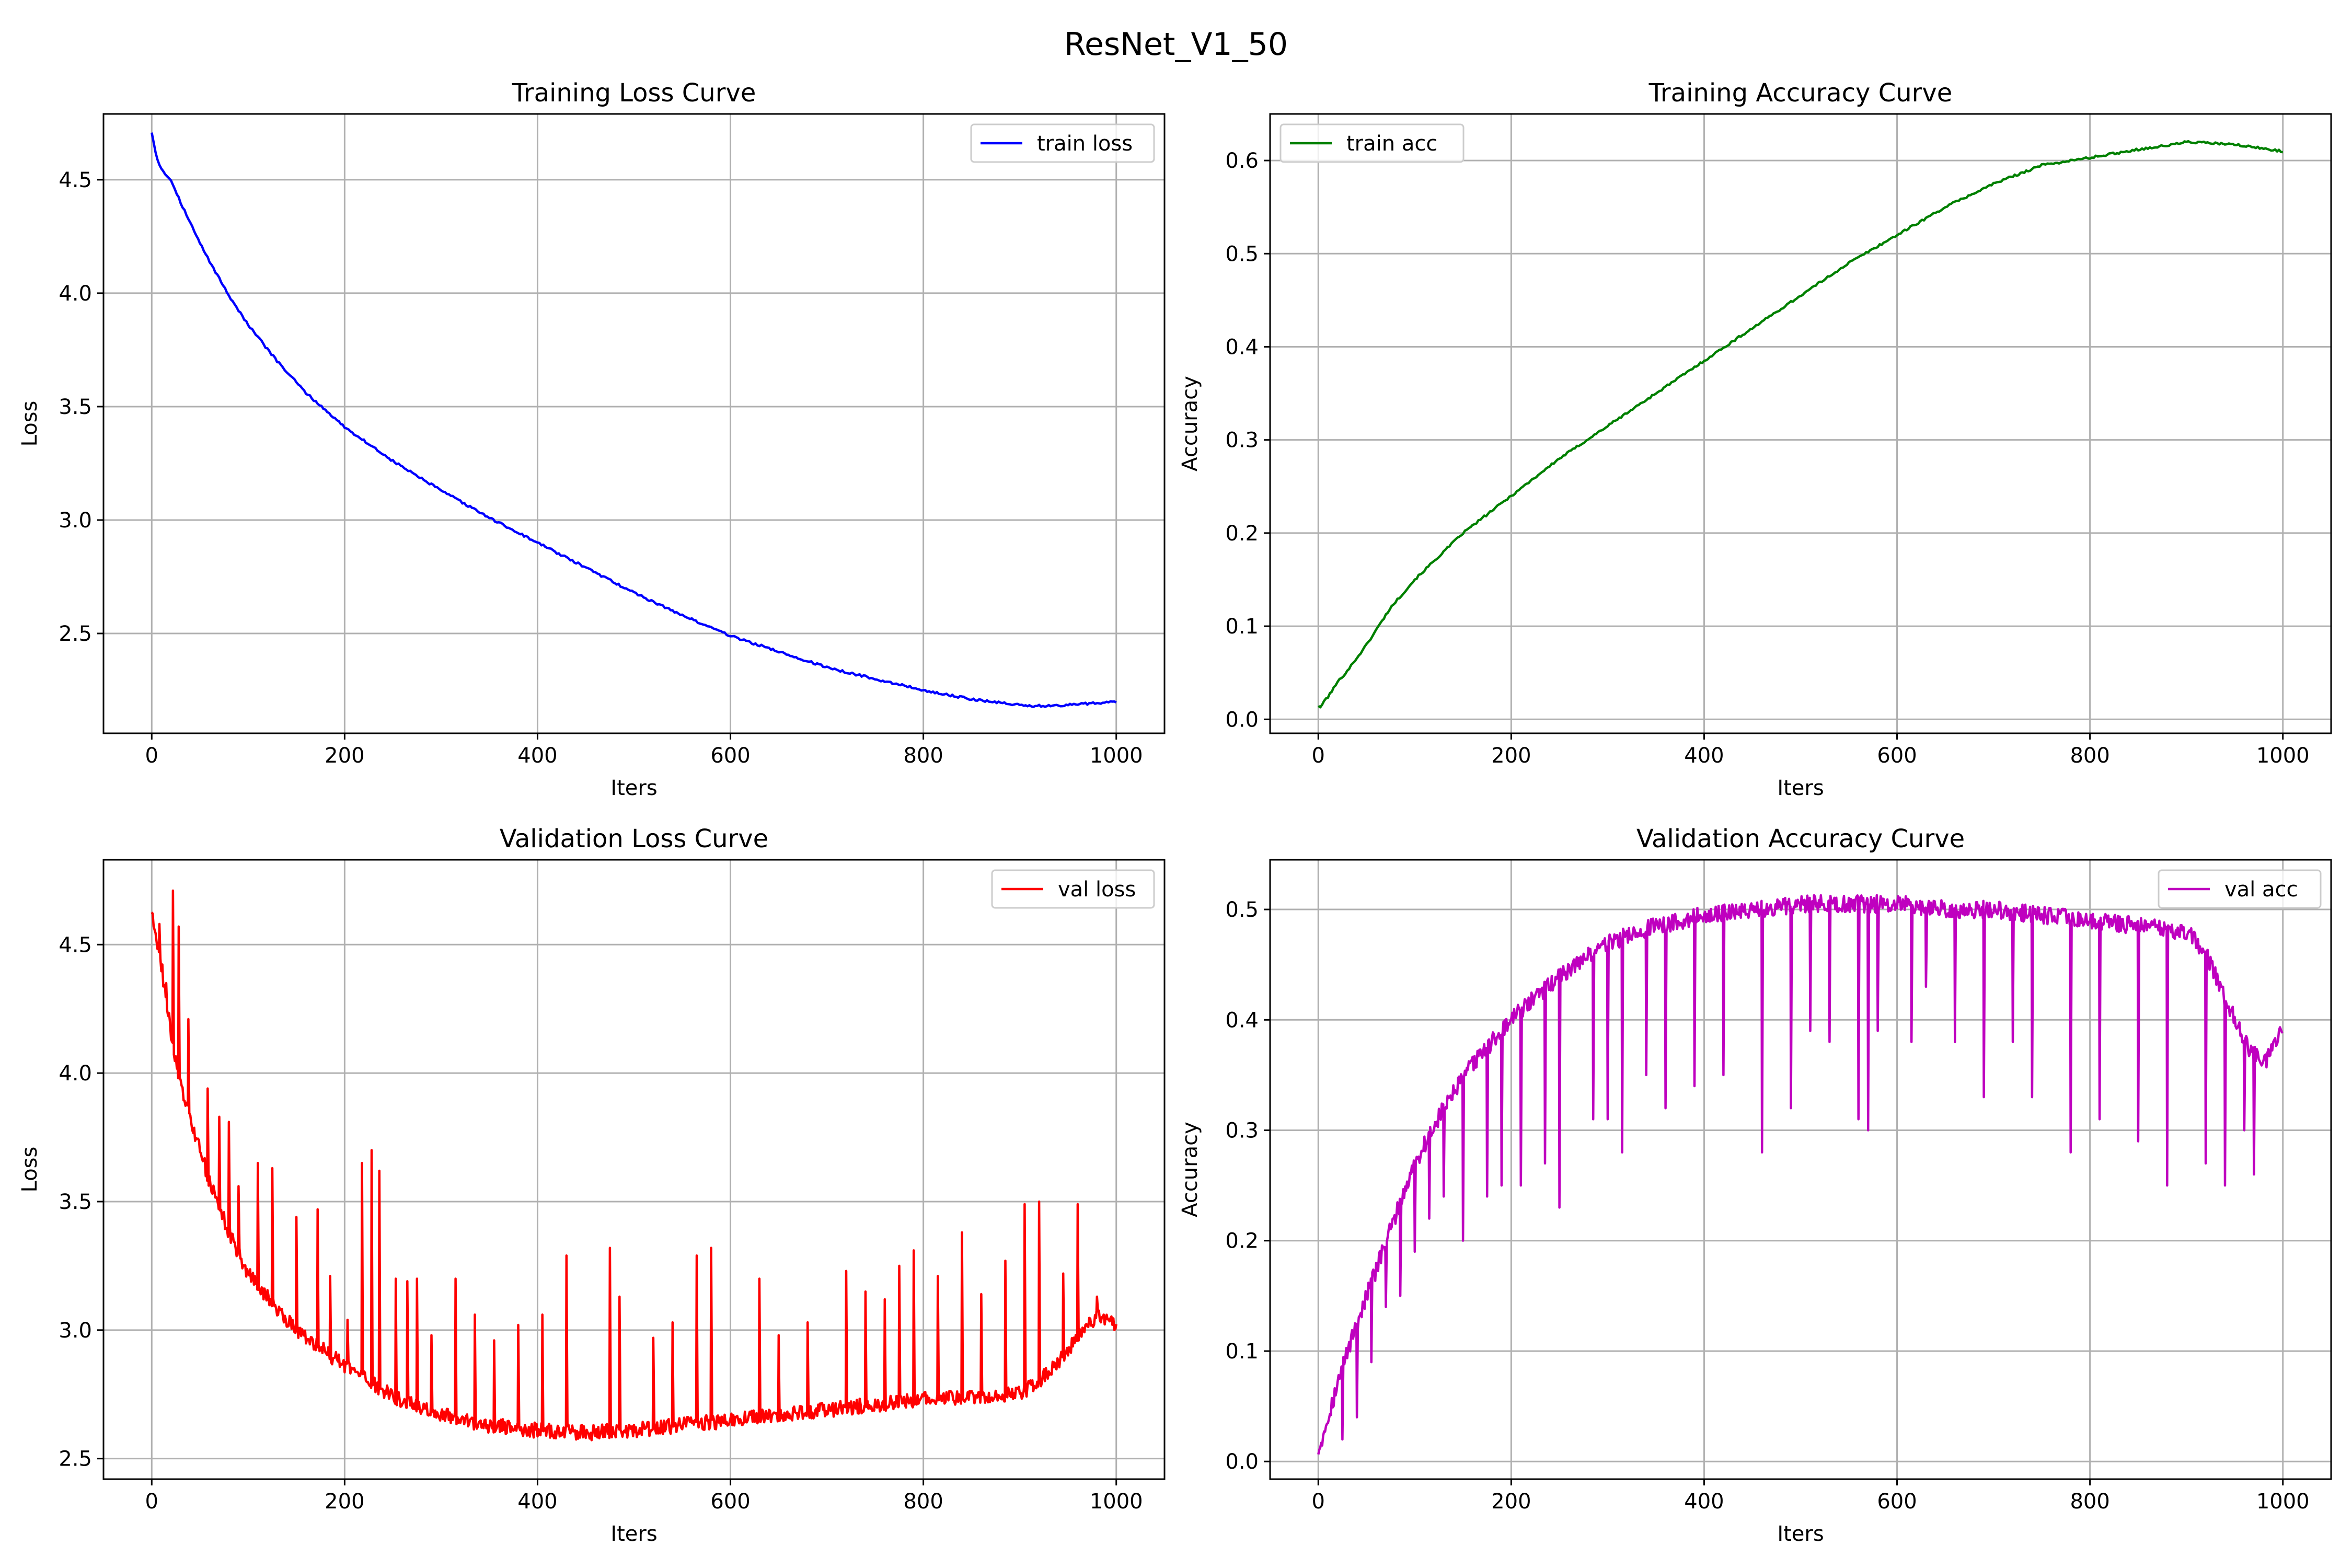 The height and width of the screenshot is (1568, 2352). I want to click on legend: val acc, so click(2240, 889).